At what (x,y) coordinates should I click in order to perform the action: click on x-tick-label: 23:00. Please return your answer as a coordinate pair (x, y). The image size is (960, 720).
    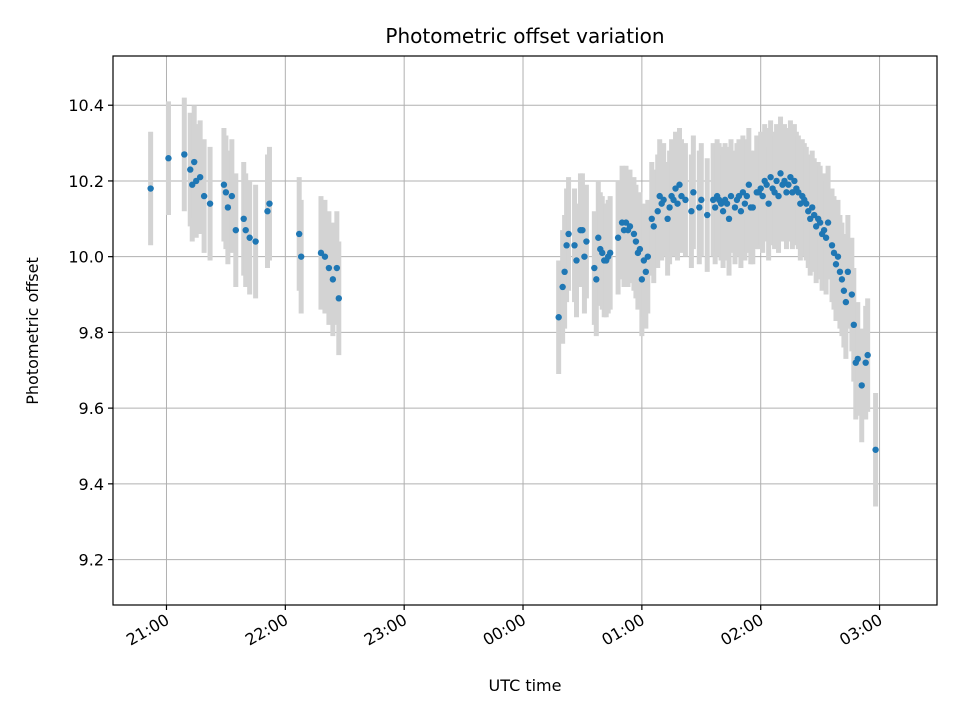
    Looking at the image, I should click on (385, 630).